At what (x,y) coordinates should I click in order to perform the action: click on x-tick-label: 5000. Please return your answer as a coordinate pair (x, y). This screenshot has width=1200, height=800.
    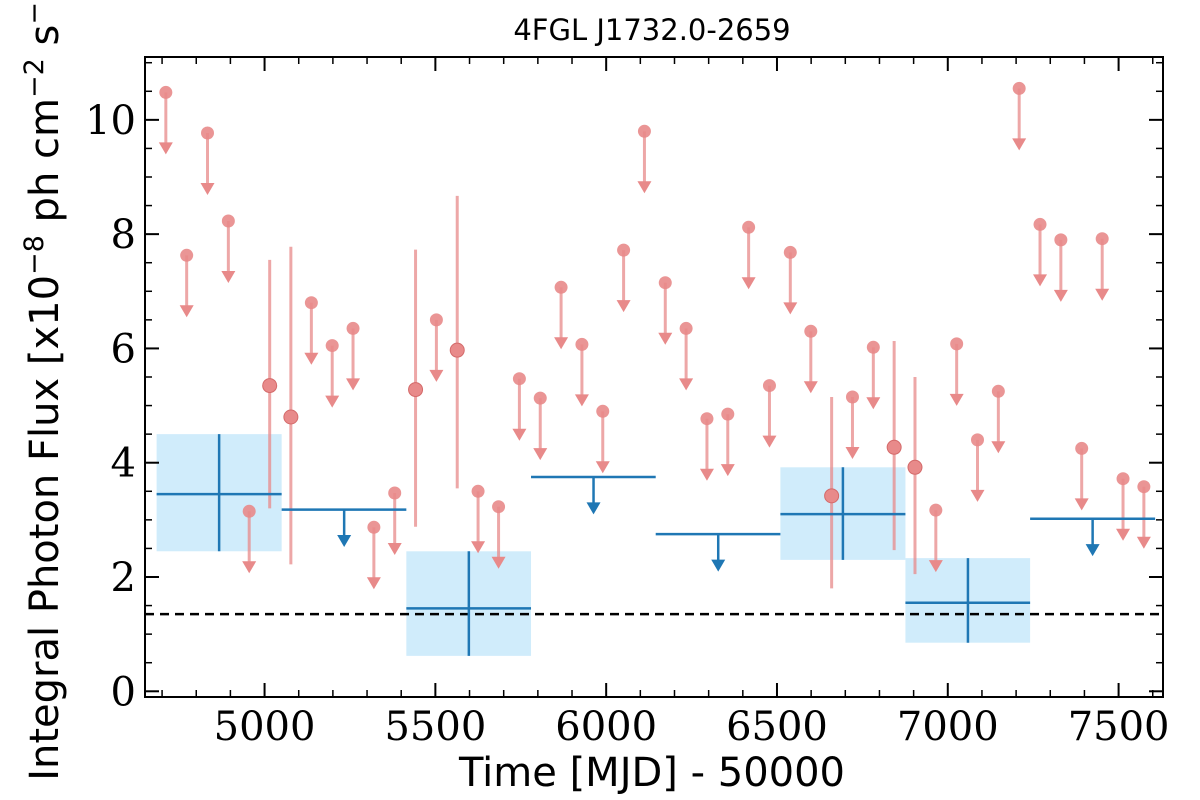
    Looking at the image, I should click on (265, 727).